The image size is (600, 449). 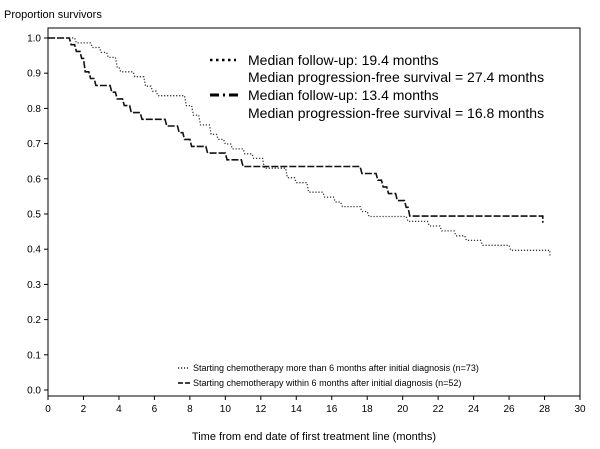 I want to click on y-axis: 0.0 0.1 0.2 0.3 0.4 0.5 0.6 0.7 0.8 0.9 1.0, so click(x=37, y=215).